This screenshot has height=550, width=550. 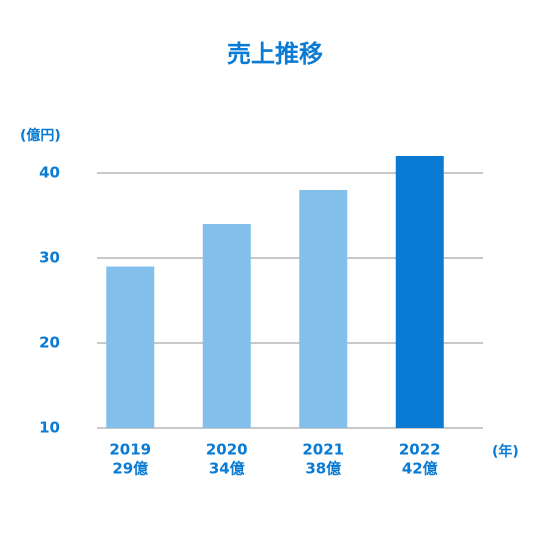 What do you see at coordinates (275, 54) in the screenshot?
I see `chart-title: 売上推移` at bounding box center [275, 54].